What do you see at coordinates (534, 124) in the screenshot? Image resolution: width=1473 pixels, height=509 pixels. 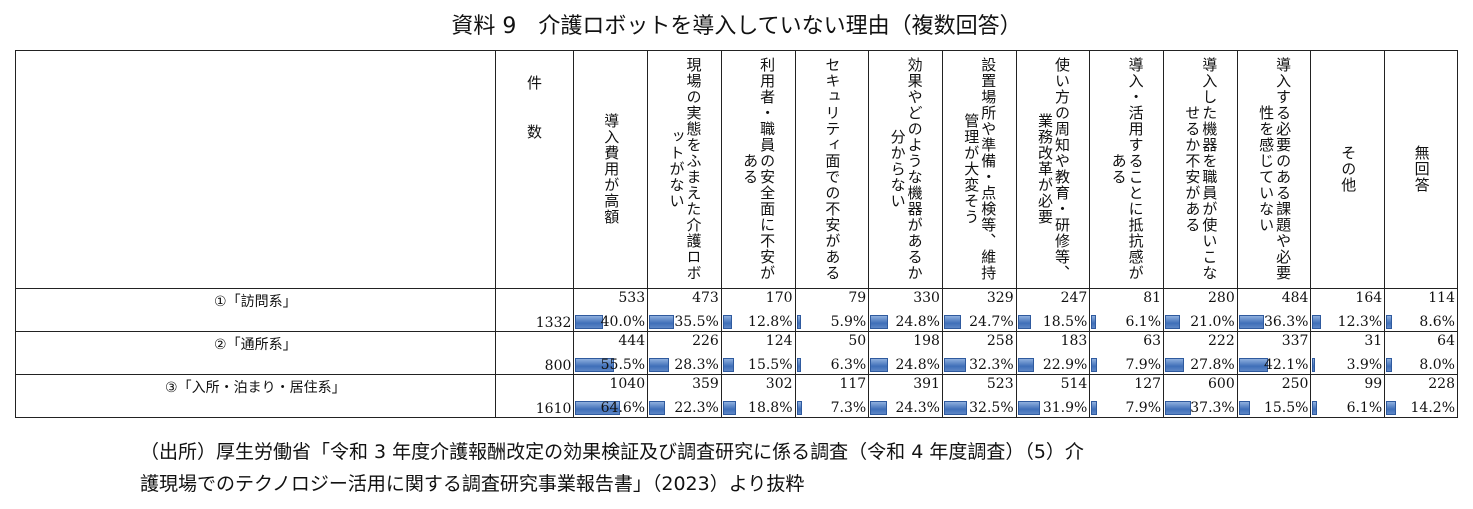 I see `header-count-label: 件数` at bounding box center [534, 124].